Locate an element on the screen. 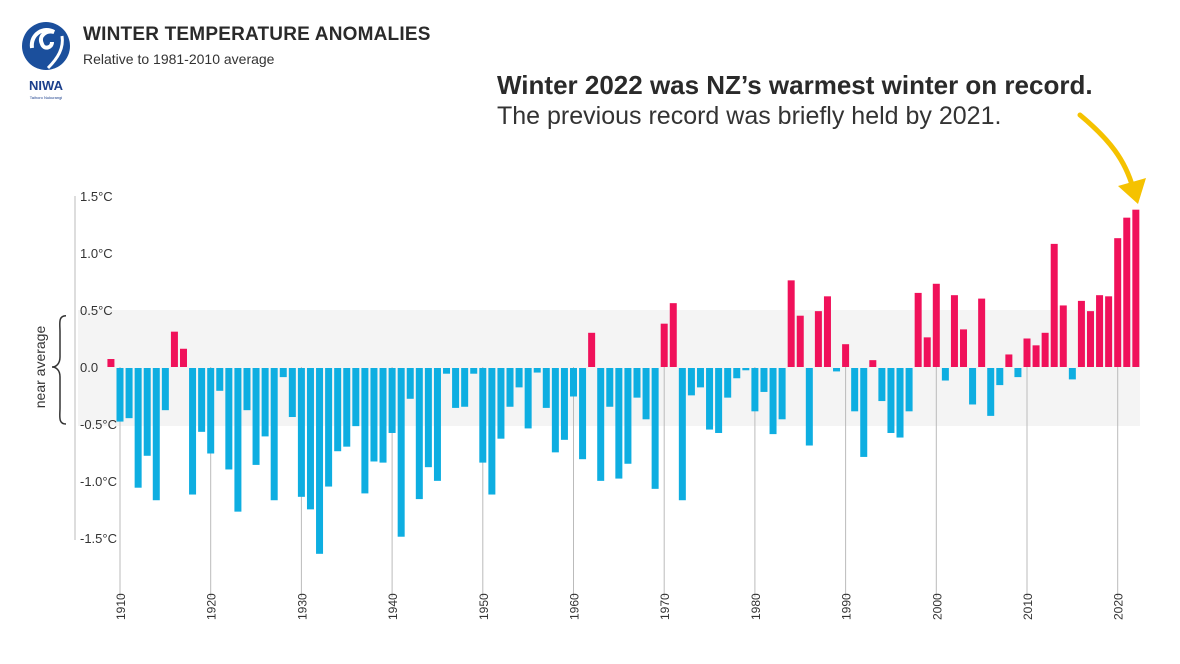 This screenshot has width=1180, height=664. x-tick-label: 1980 is located at coordinates (756, 606).